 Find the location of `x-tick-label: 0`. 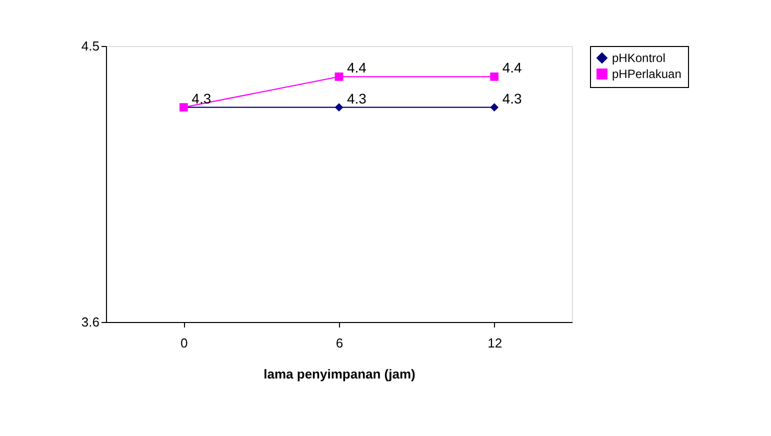

x-tick-label: 0 is located at coordinates (184, 343).